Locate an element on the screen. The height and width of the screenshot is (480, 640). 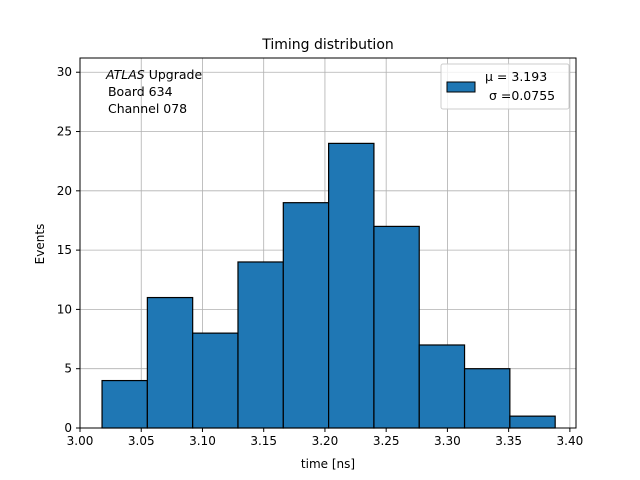
y-tick-label-6: 30 is located at coordinates (64, 72).